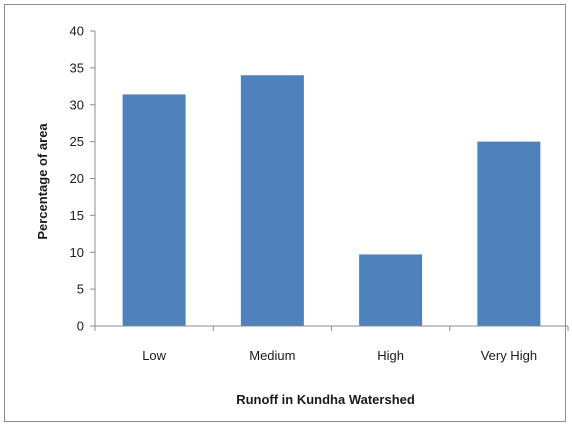 This screenshot has height=427, width=572. What do you see at coordinates (77, 252) in the screenshot?
I see `y-tick-label: 10` at bounding box center [77, 252].